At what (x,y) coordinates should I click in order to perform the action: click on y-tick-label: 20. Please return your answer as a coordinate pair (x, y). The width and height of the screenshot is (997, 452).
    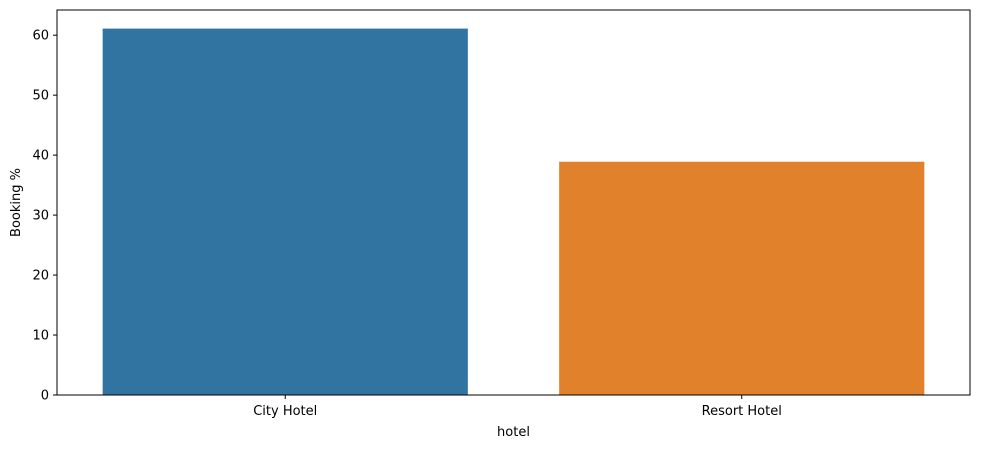
    Looking at the image, I should click on (40, 276).